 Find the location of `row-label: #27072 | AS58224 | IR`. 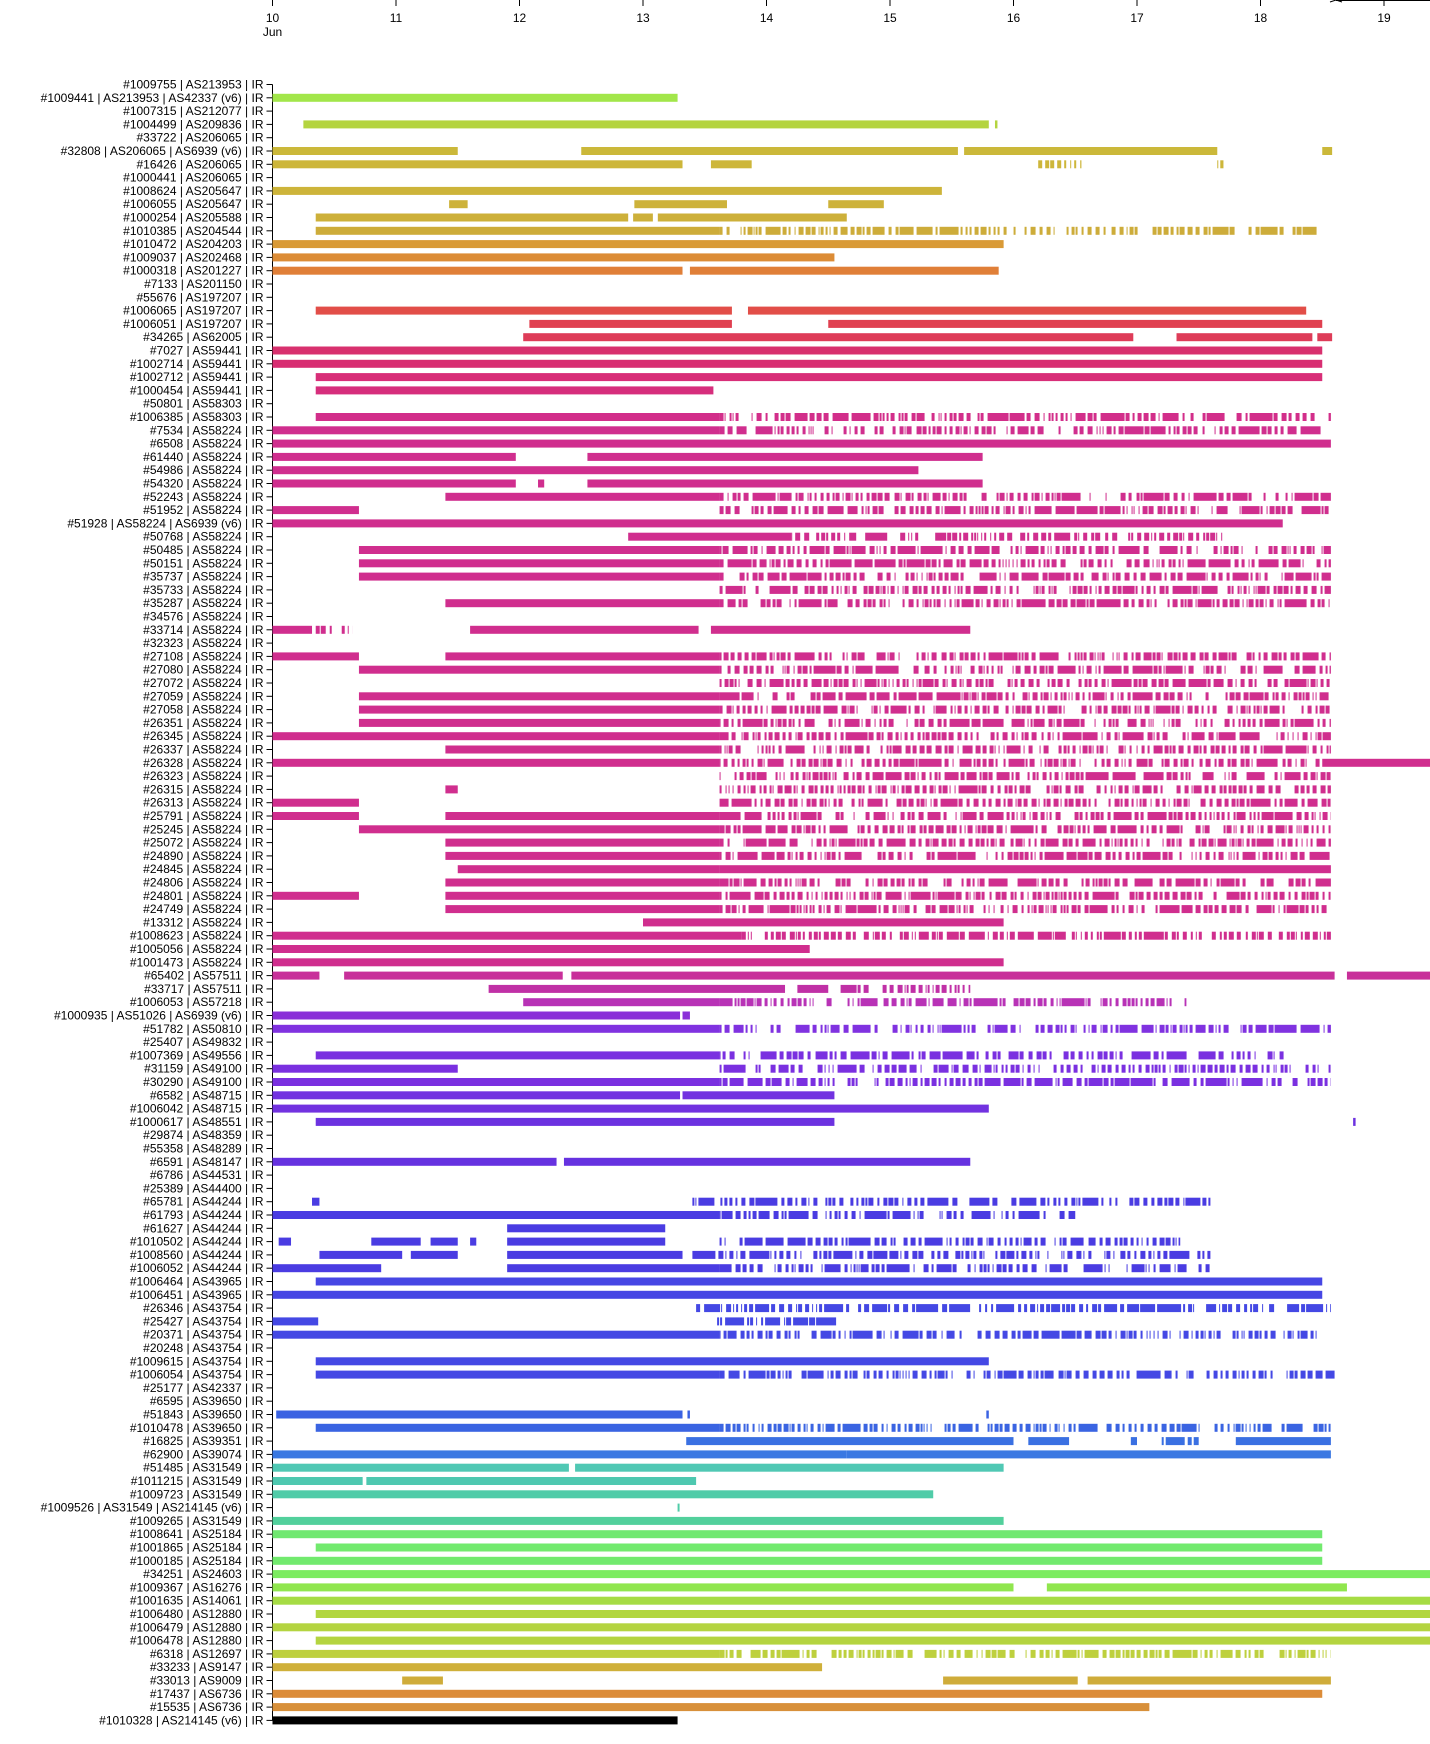

row-label: #27072 | AS58224 | IR is located at coordinates (203, 683).